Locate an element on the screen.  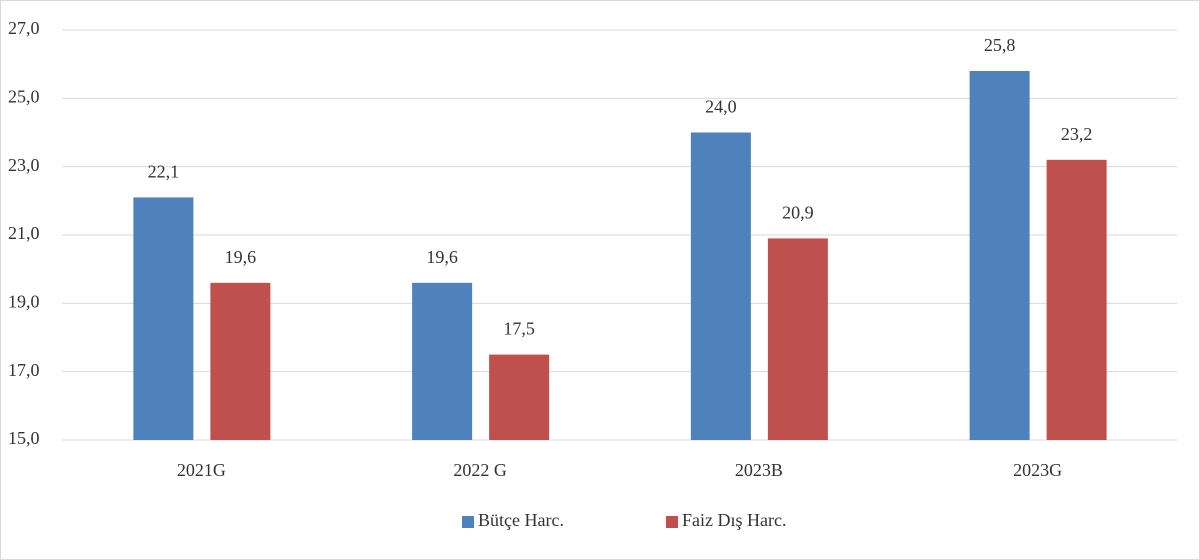
legend-label: Bütçe Harc. is located at coordinates (521, 520).